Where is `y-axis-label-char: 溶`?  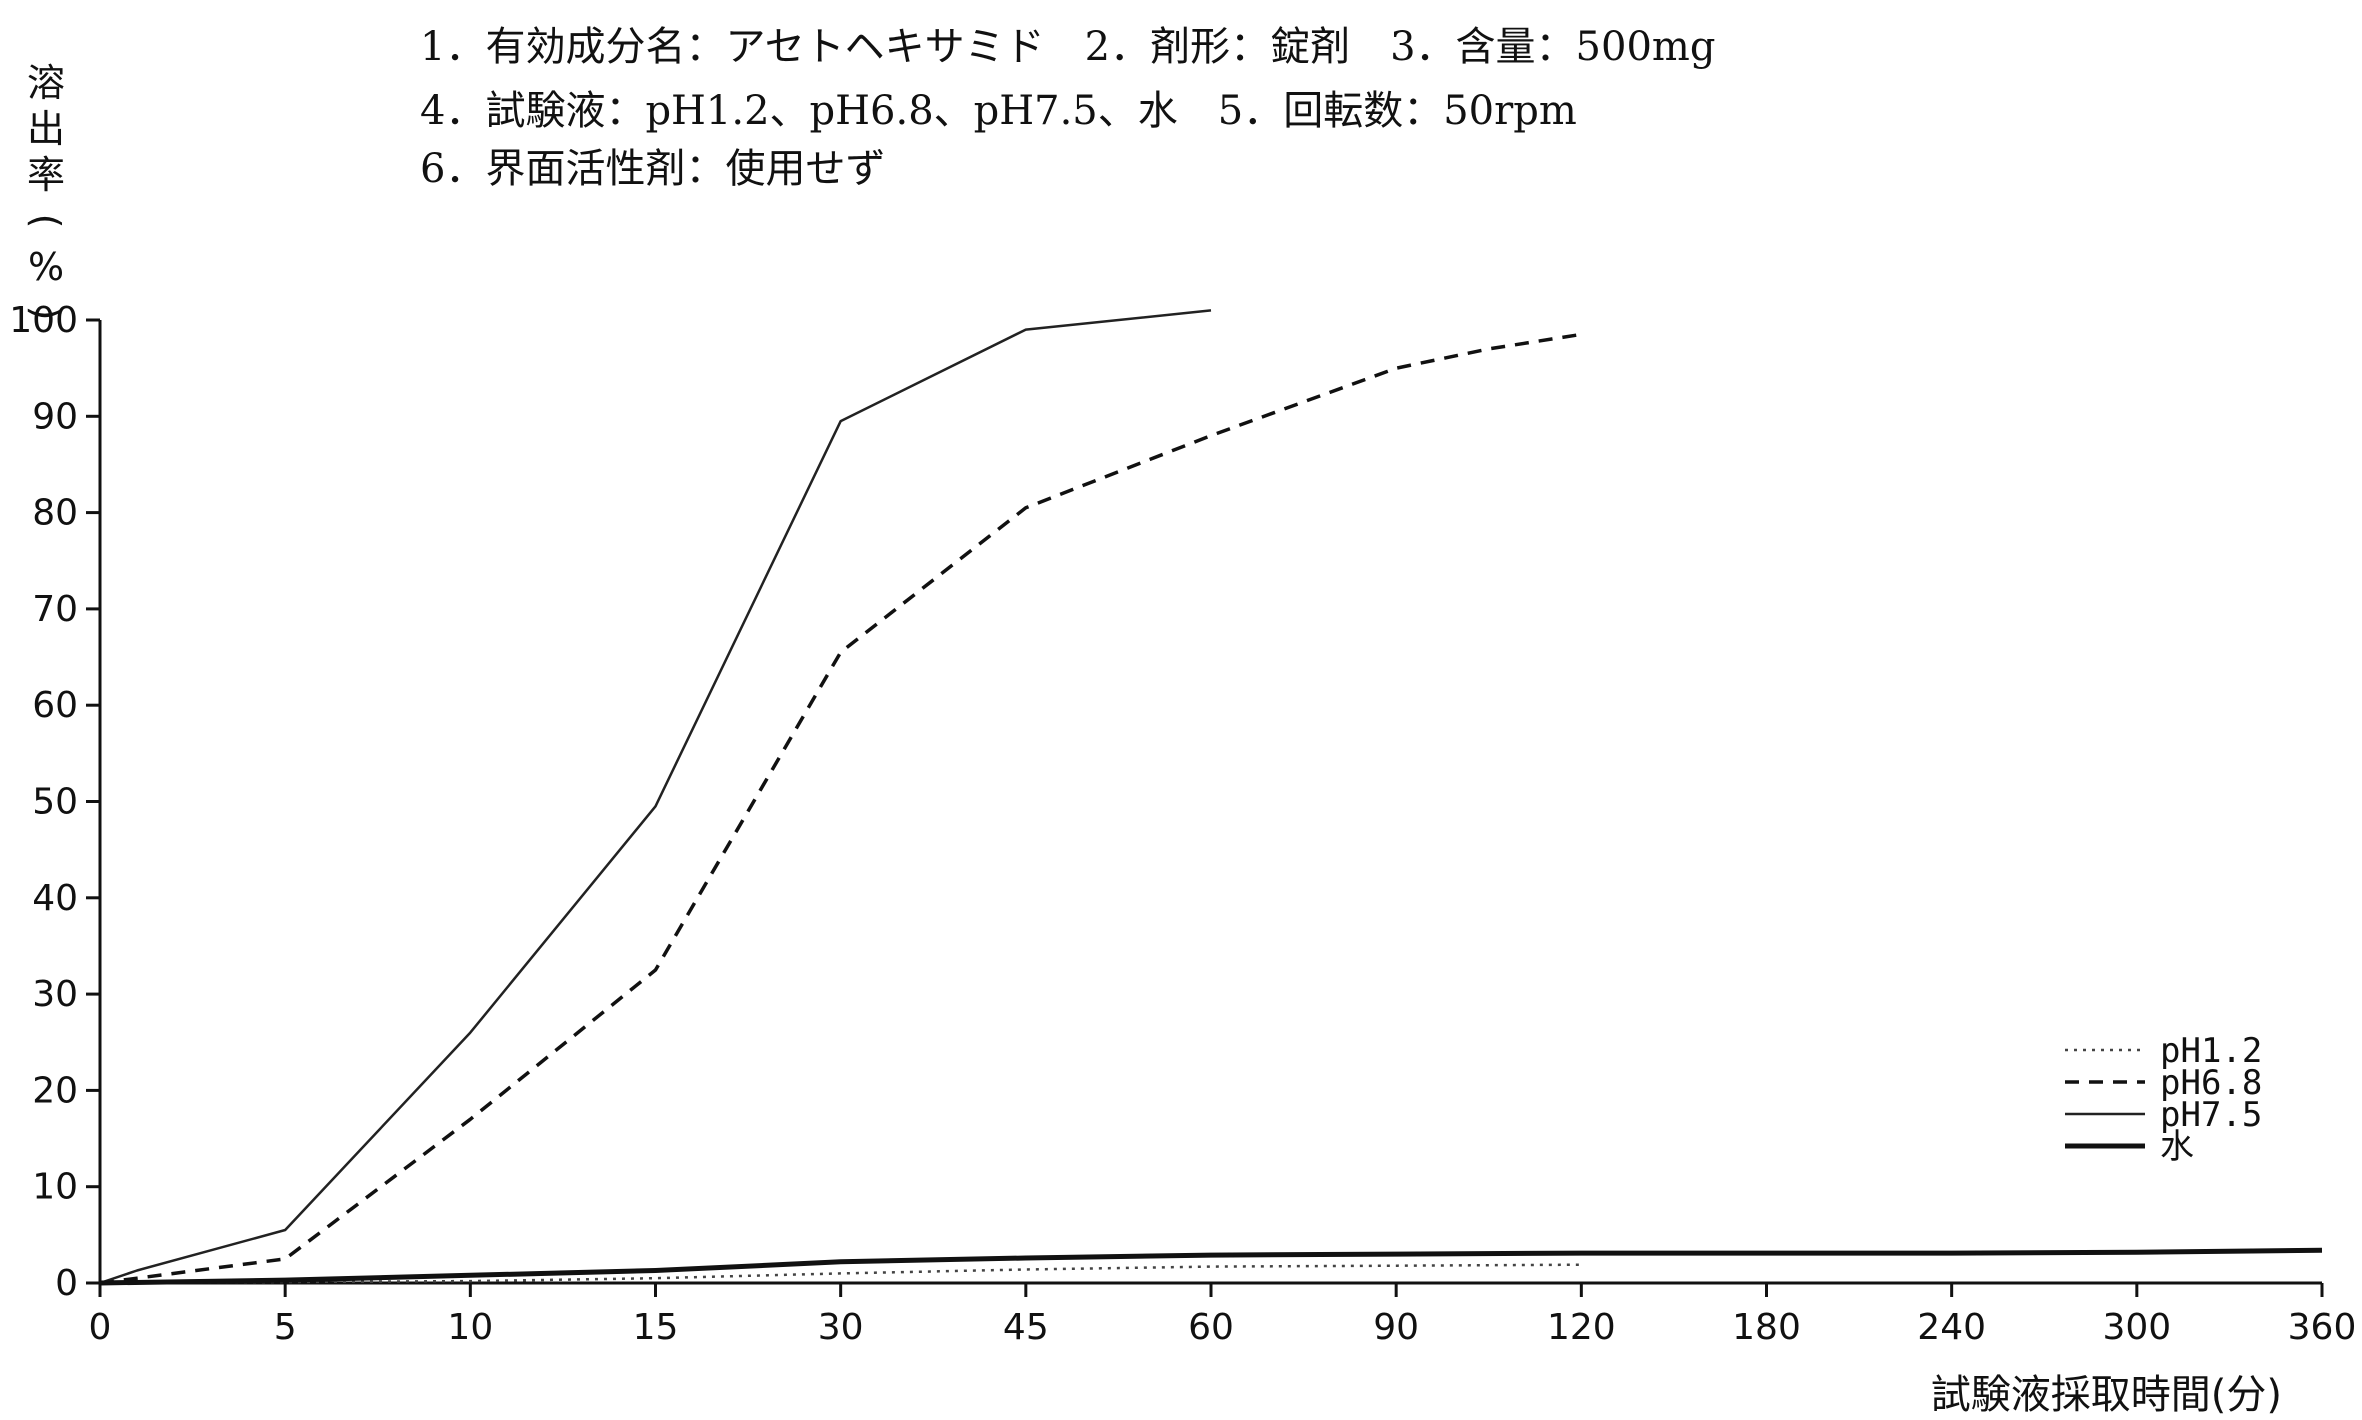
y-axis-label-char: 溶 is located at coordinates (45, 83).